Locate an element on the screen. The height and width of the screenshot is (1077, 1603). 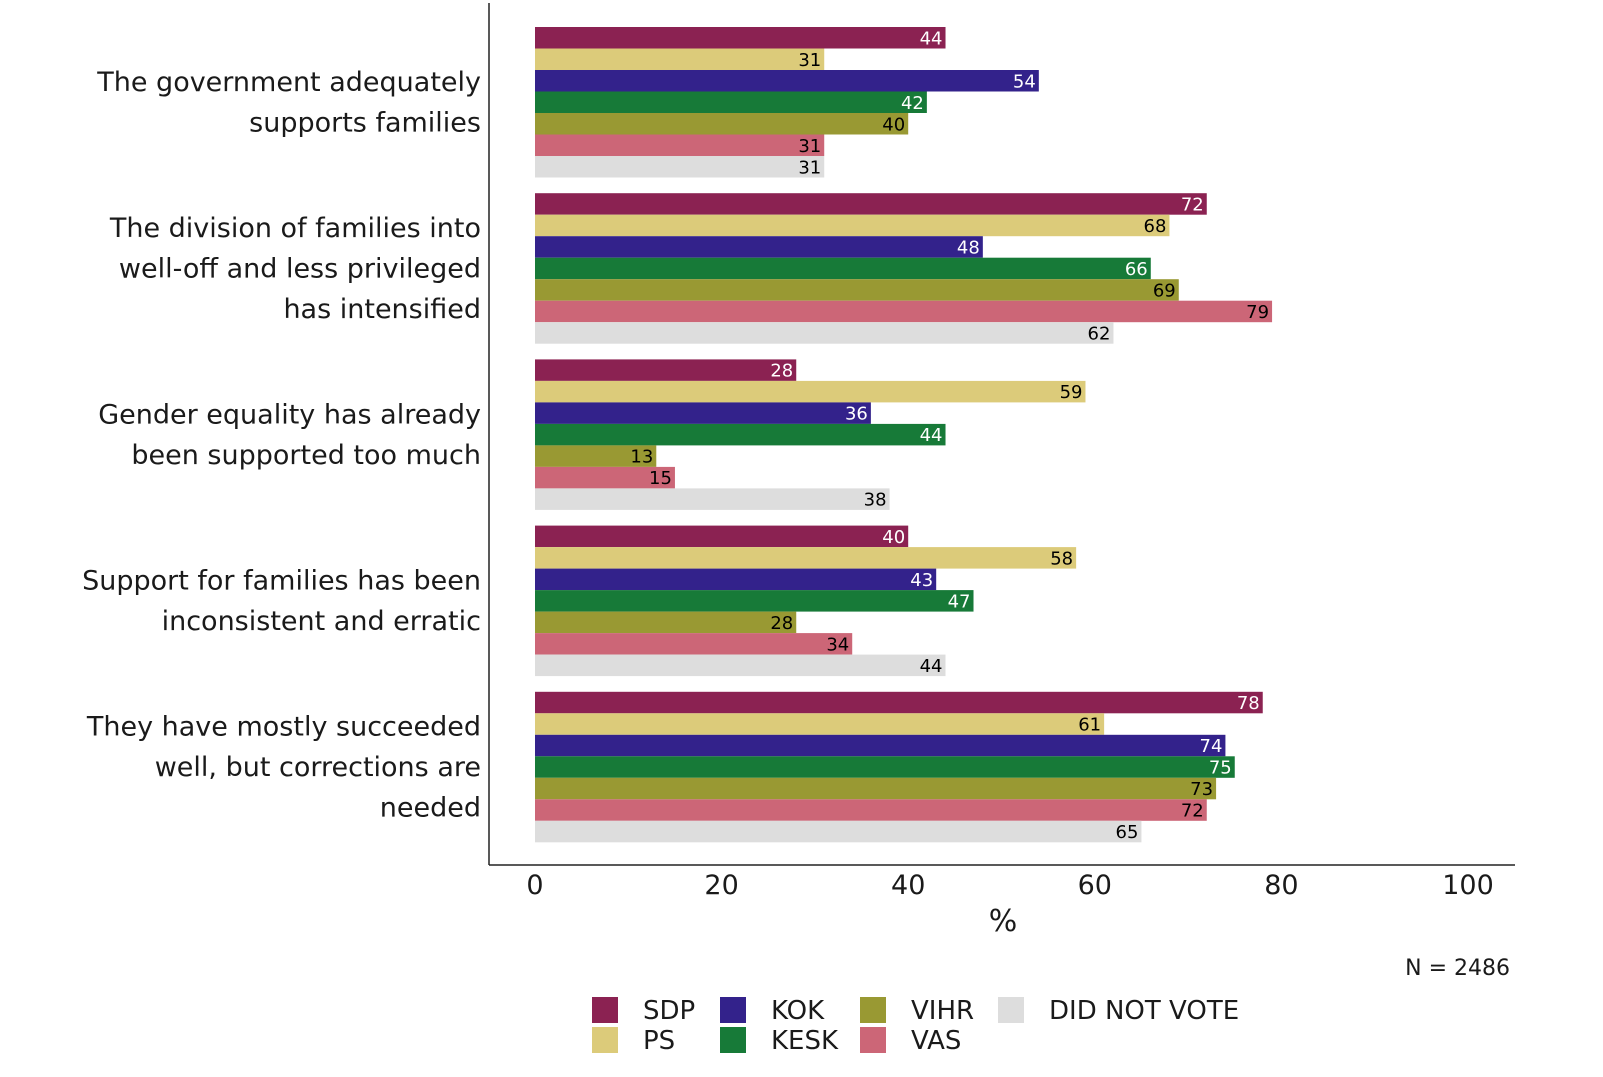
x-tick-label: 20 is located at coordinates (721, 885).